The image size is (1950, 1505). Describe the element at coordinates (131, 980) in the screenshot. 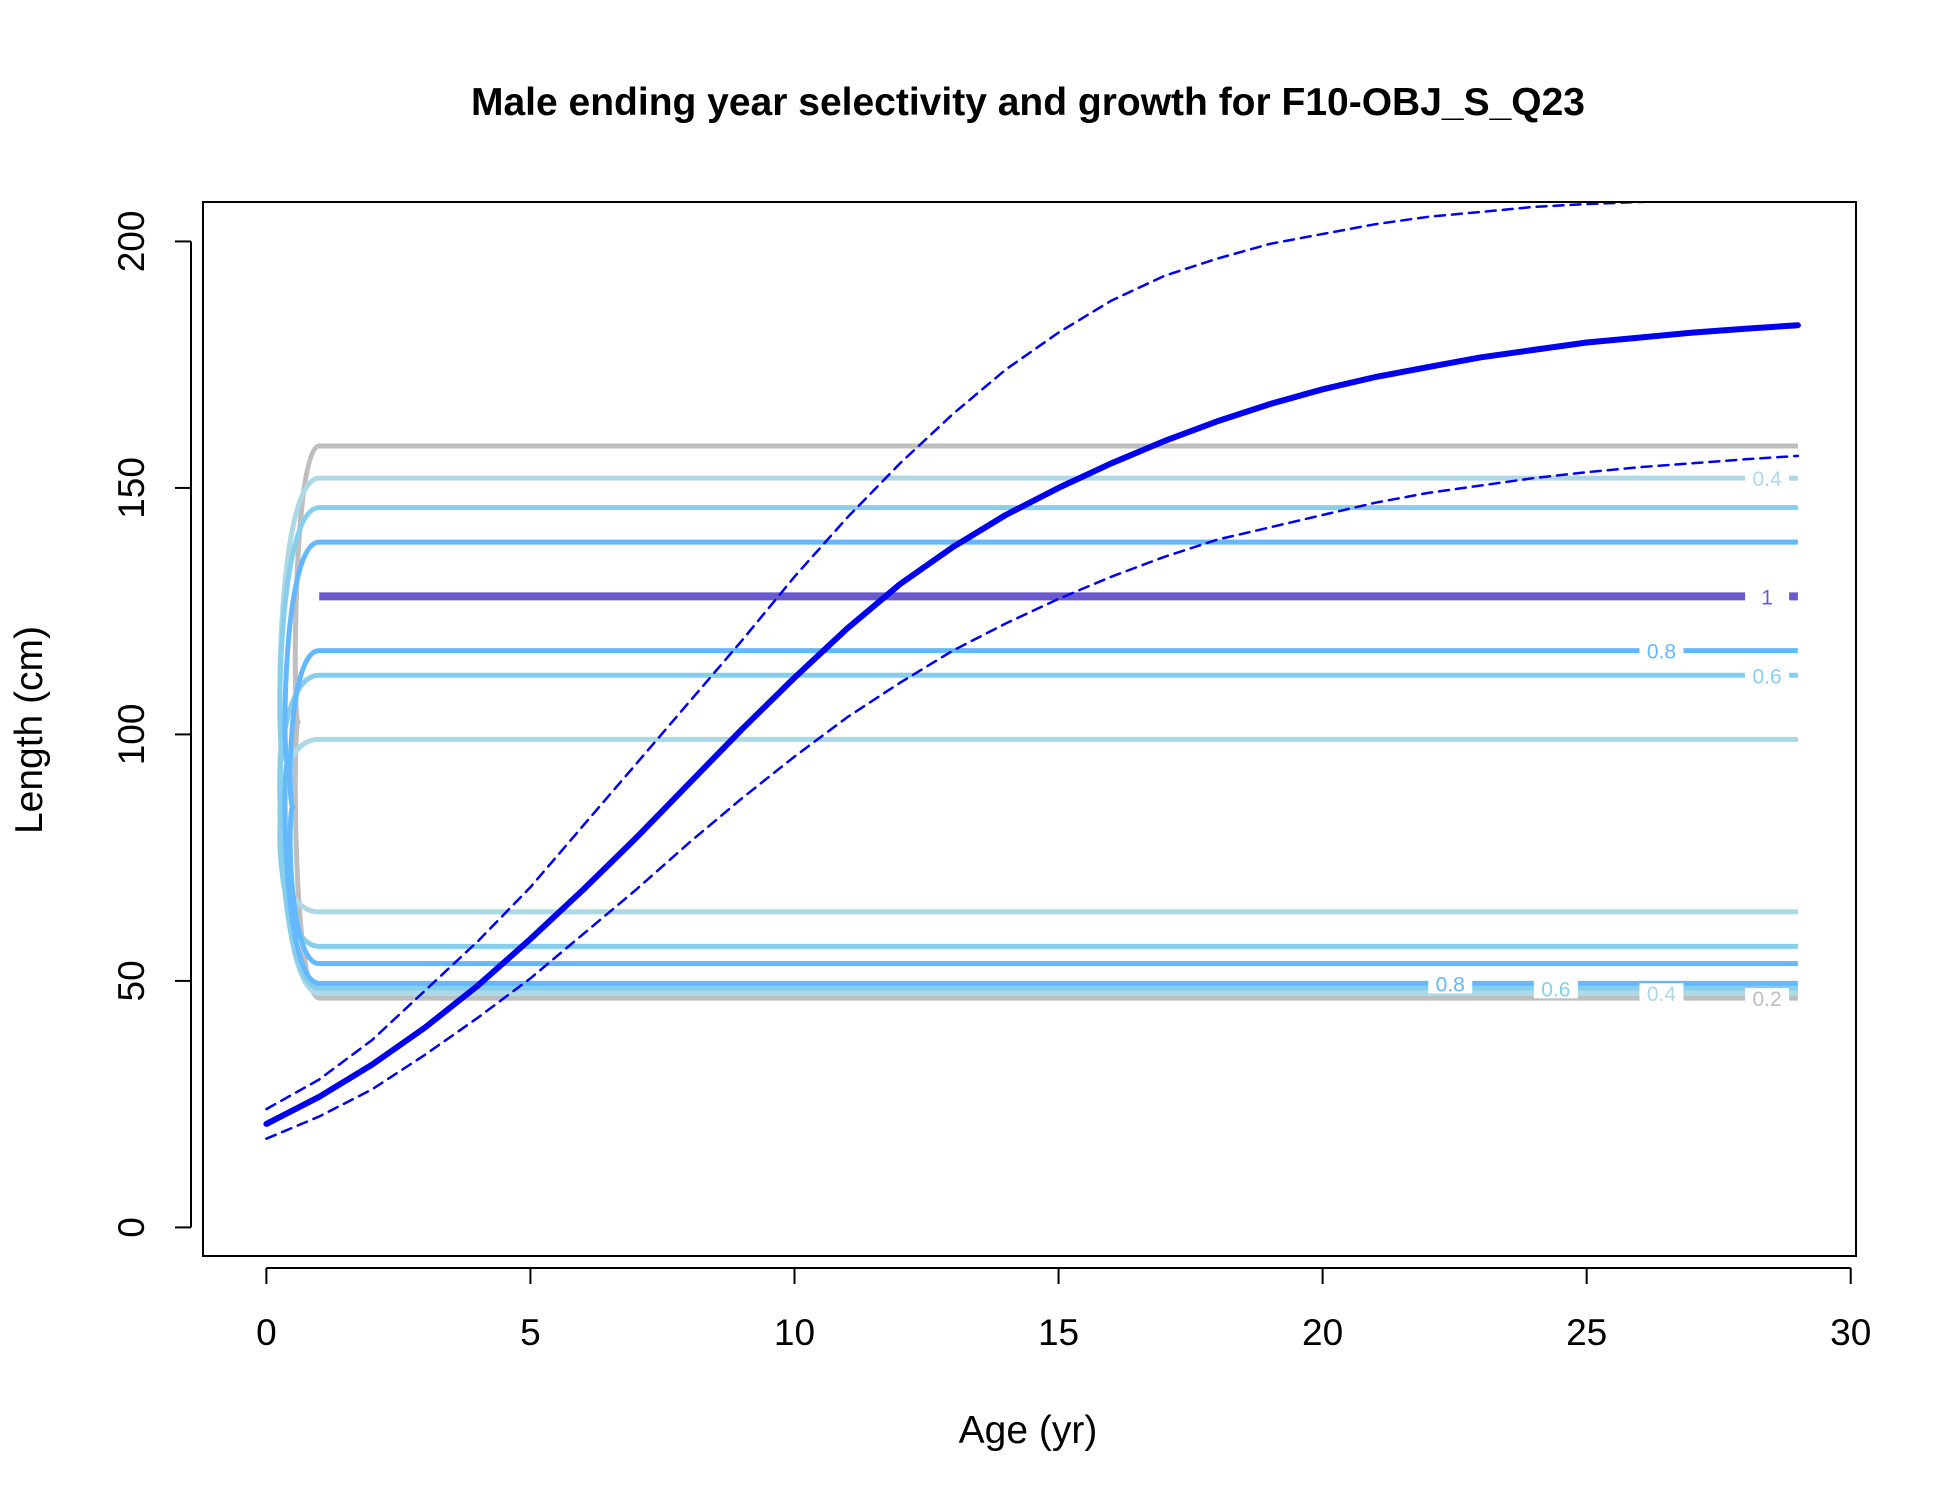

I see `y-tick-label: 50` at that location.